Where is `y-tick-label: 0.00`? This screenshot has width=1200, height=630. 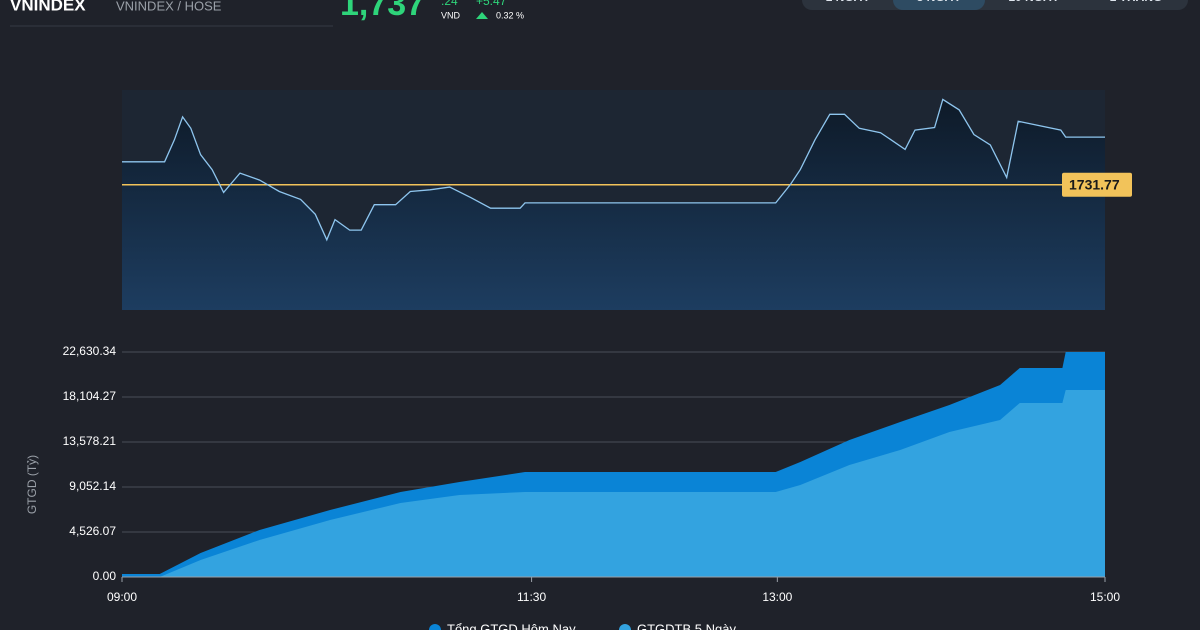
y-tick-label: 0.00 is located at coordinates (105, 576).